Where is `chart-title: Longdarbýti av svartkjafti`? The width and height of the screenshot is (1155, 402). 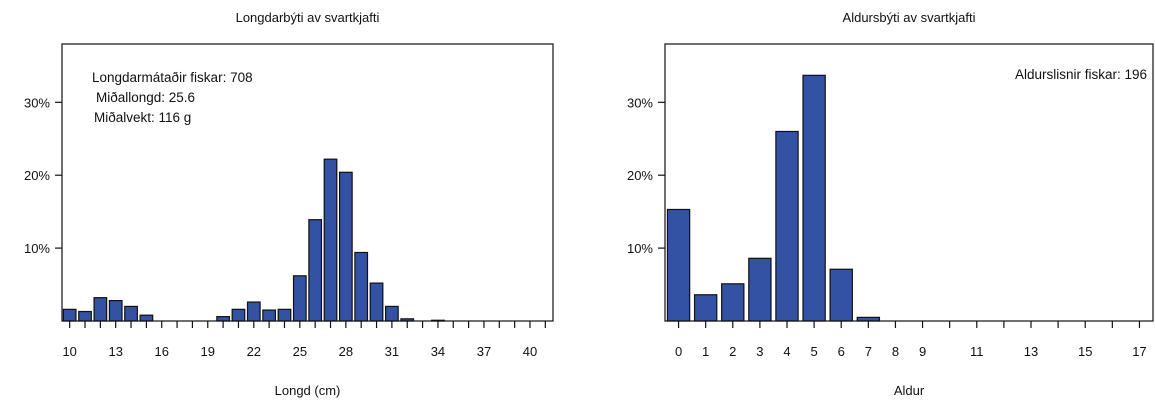
chart-title: Longdarbýti av svartkjafti is located at coordinates (308, 17).